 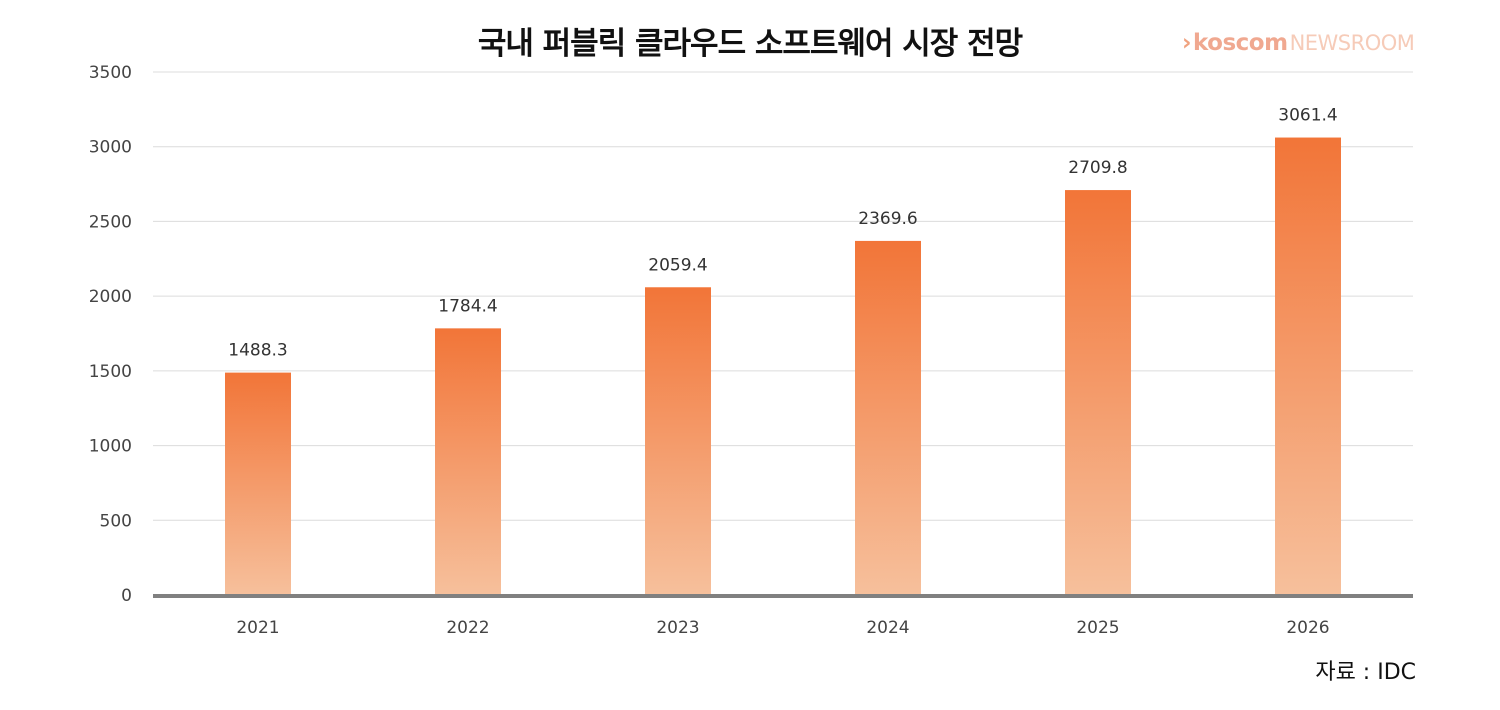 I want to click on bar-2022, so click(x=468, y=461).